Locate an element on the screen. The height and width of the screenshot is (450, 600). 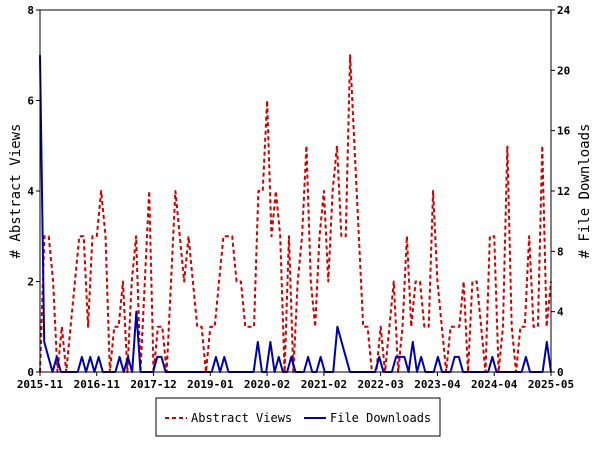
y-left-axis-title: # Abstract Views is located at coordinates (16, 191).